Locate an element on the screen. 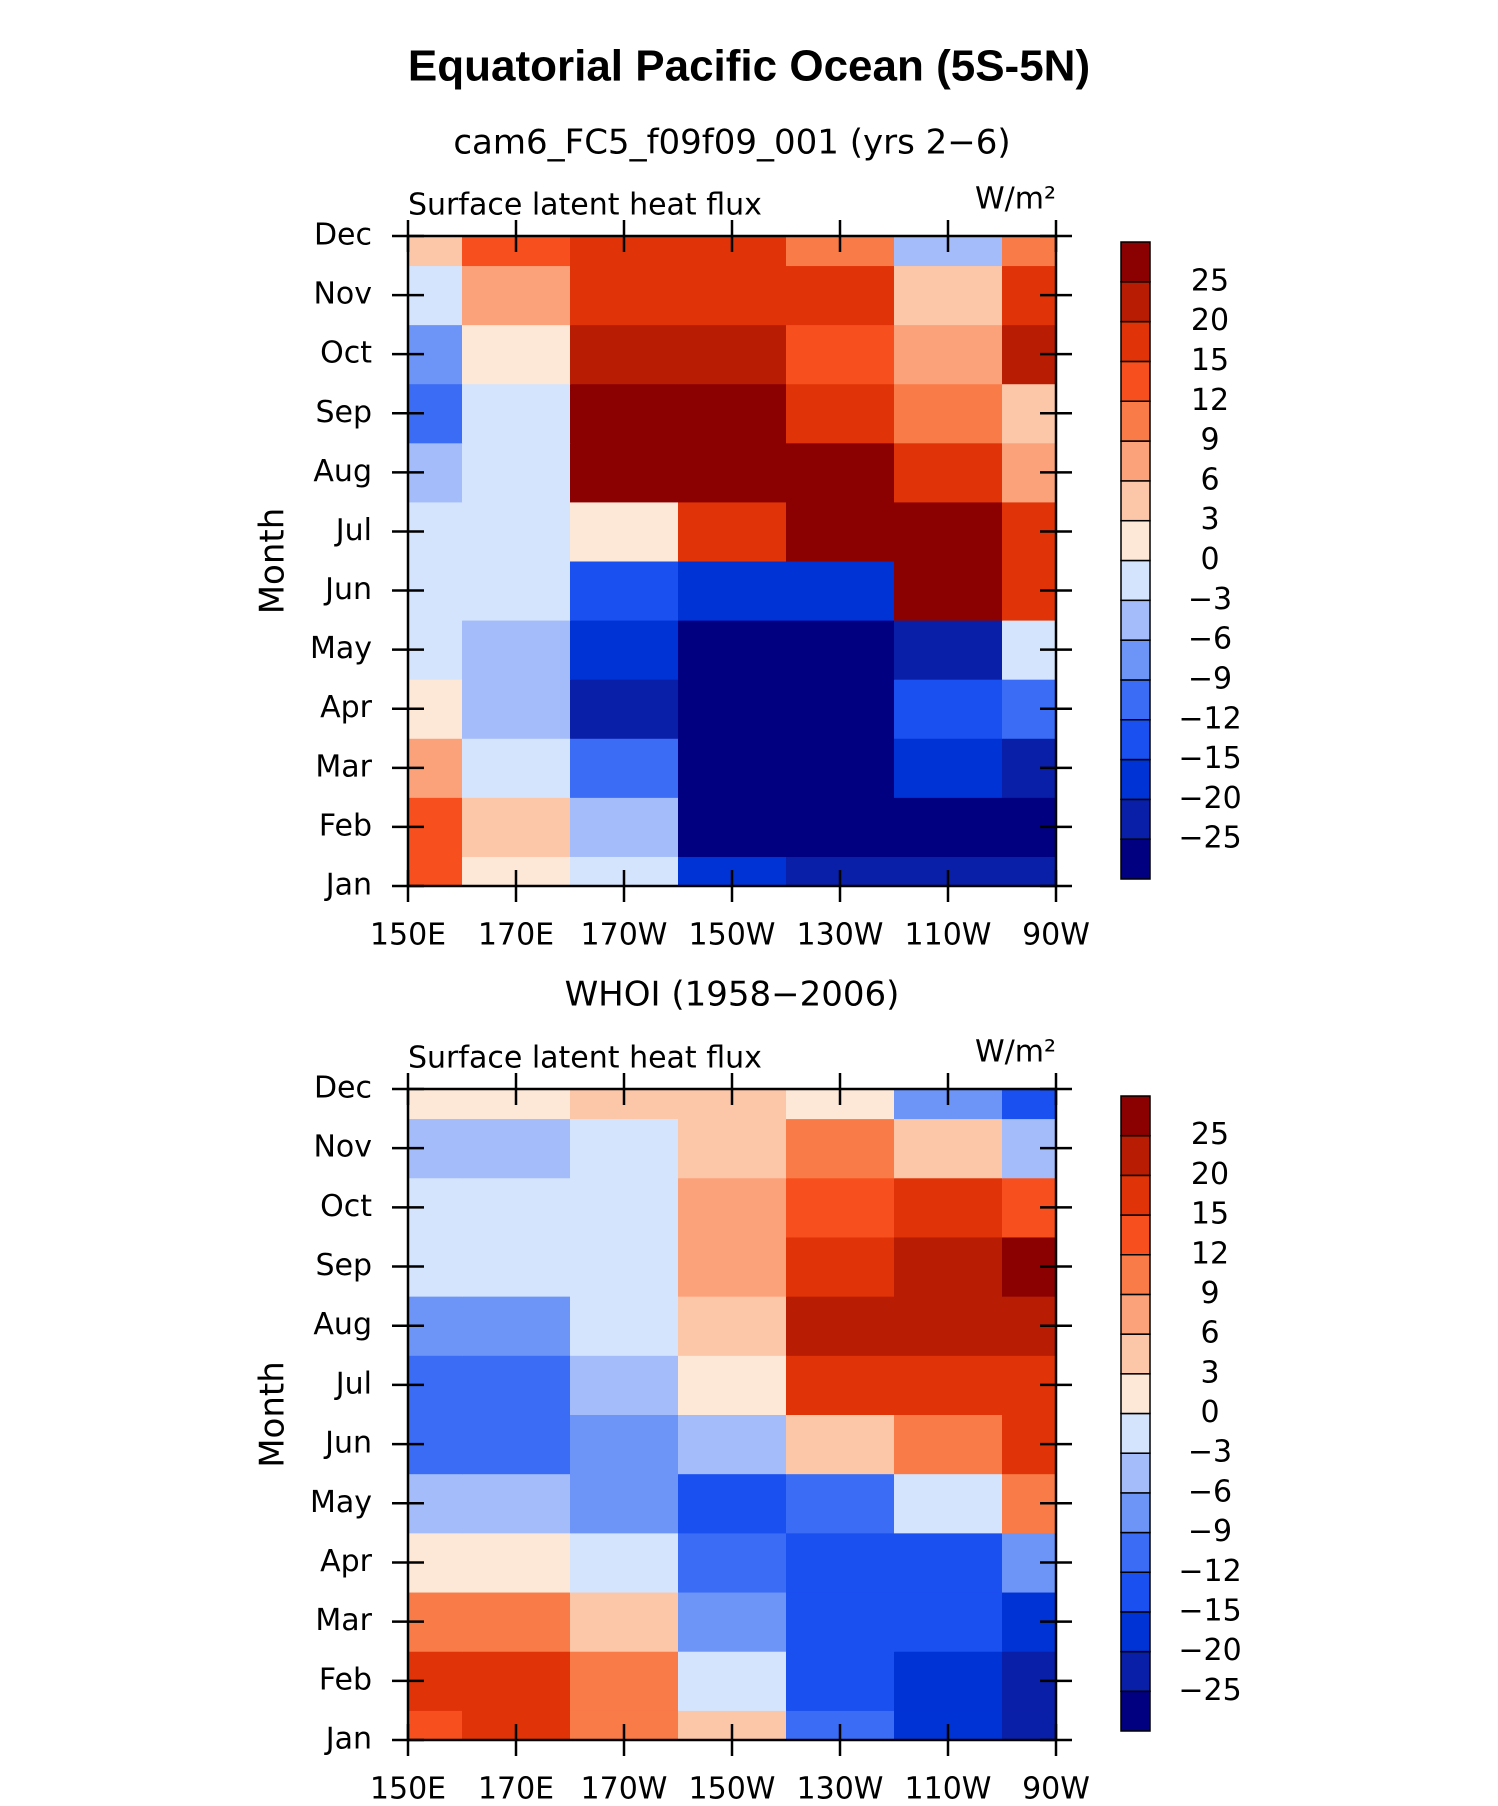 The height and width of the screenshot is (1806, 1498). y-axis-label: Month is located at coordinates (273, 561).